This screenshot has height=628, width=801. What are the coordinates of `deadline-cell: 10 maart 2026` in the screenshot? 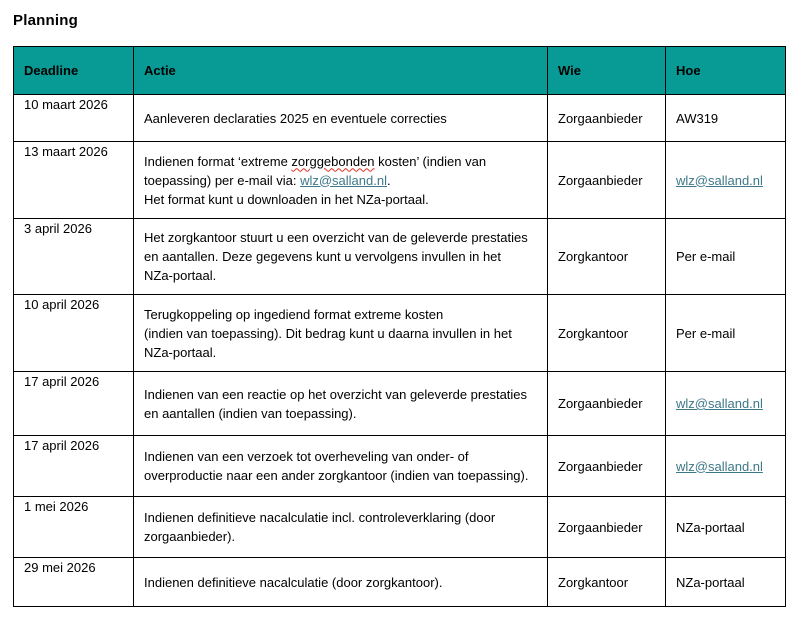 It's located at (73, 118).